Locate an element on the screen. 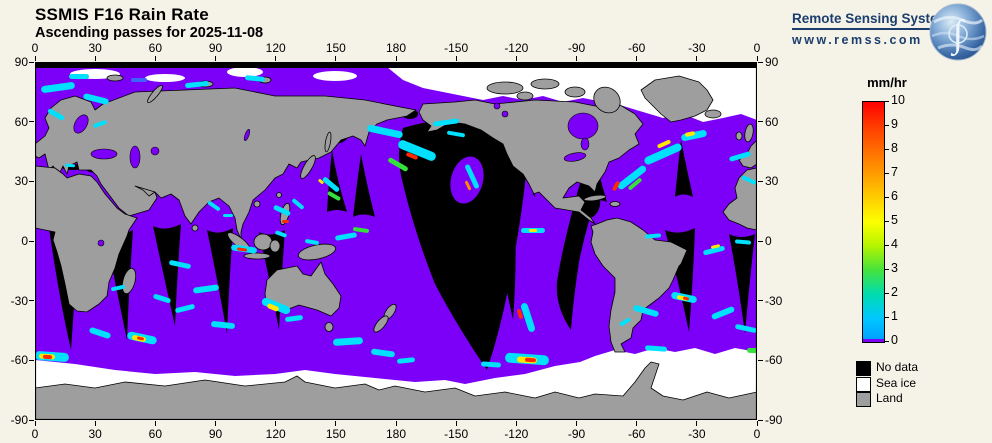 This screenshot has height=443, width=992. colorbar-tick-label: 0 is located at coordinates (894, 340).